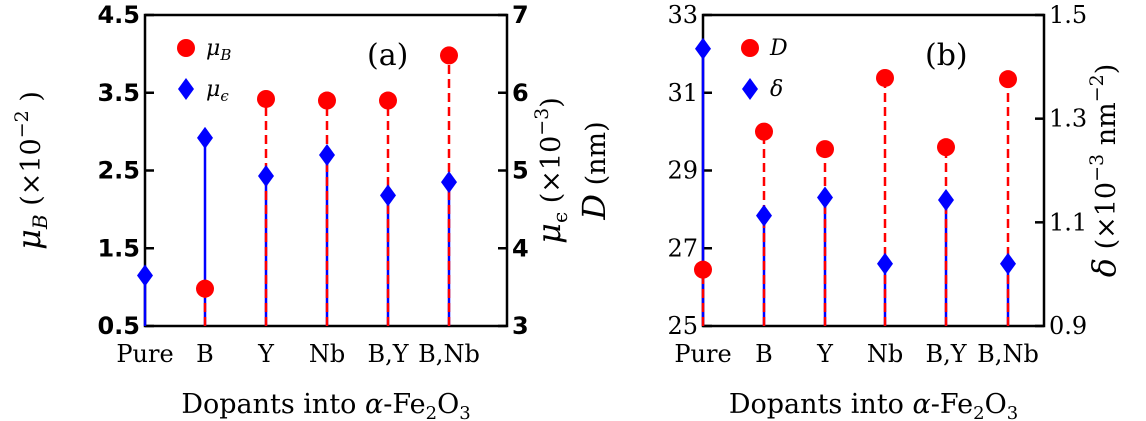  Describe the element at coordinates (118, 171) in the screenshot. I see `left-tick-label: 2.5` at that location.